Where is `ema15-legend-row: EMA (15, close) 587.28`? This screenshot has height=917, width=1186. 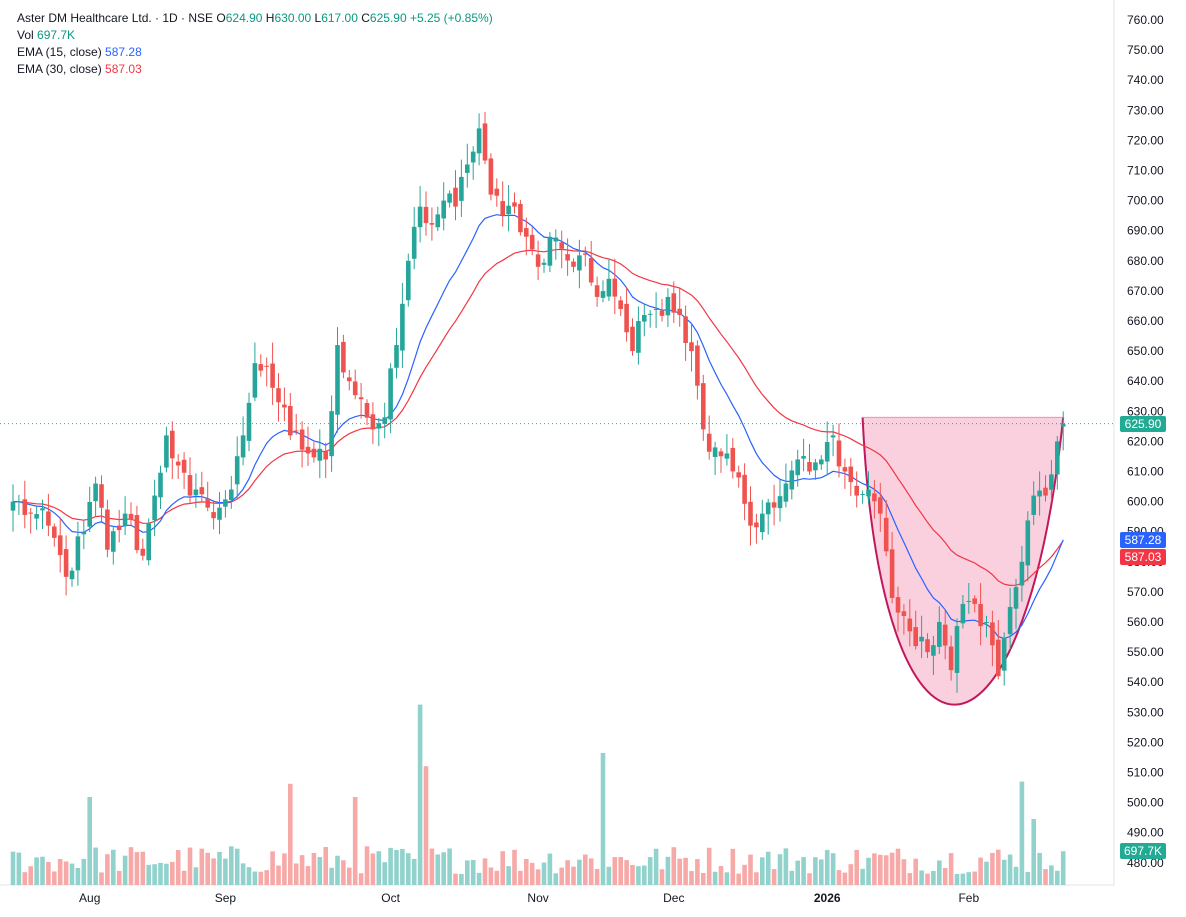 ema15-legend-row: EMA (15, close) 587.28 is located at coordinates (255, 52).